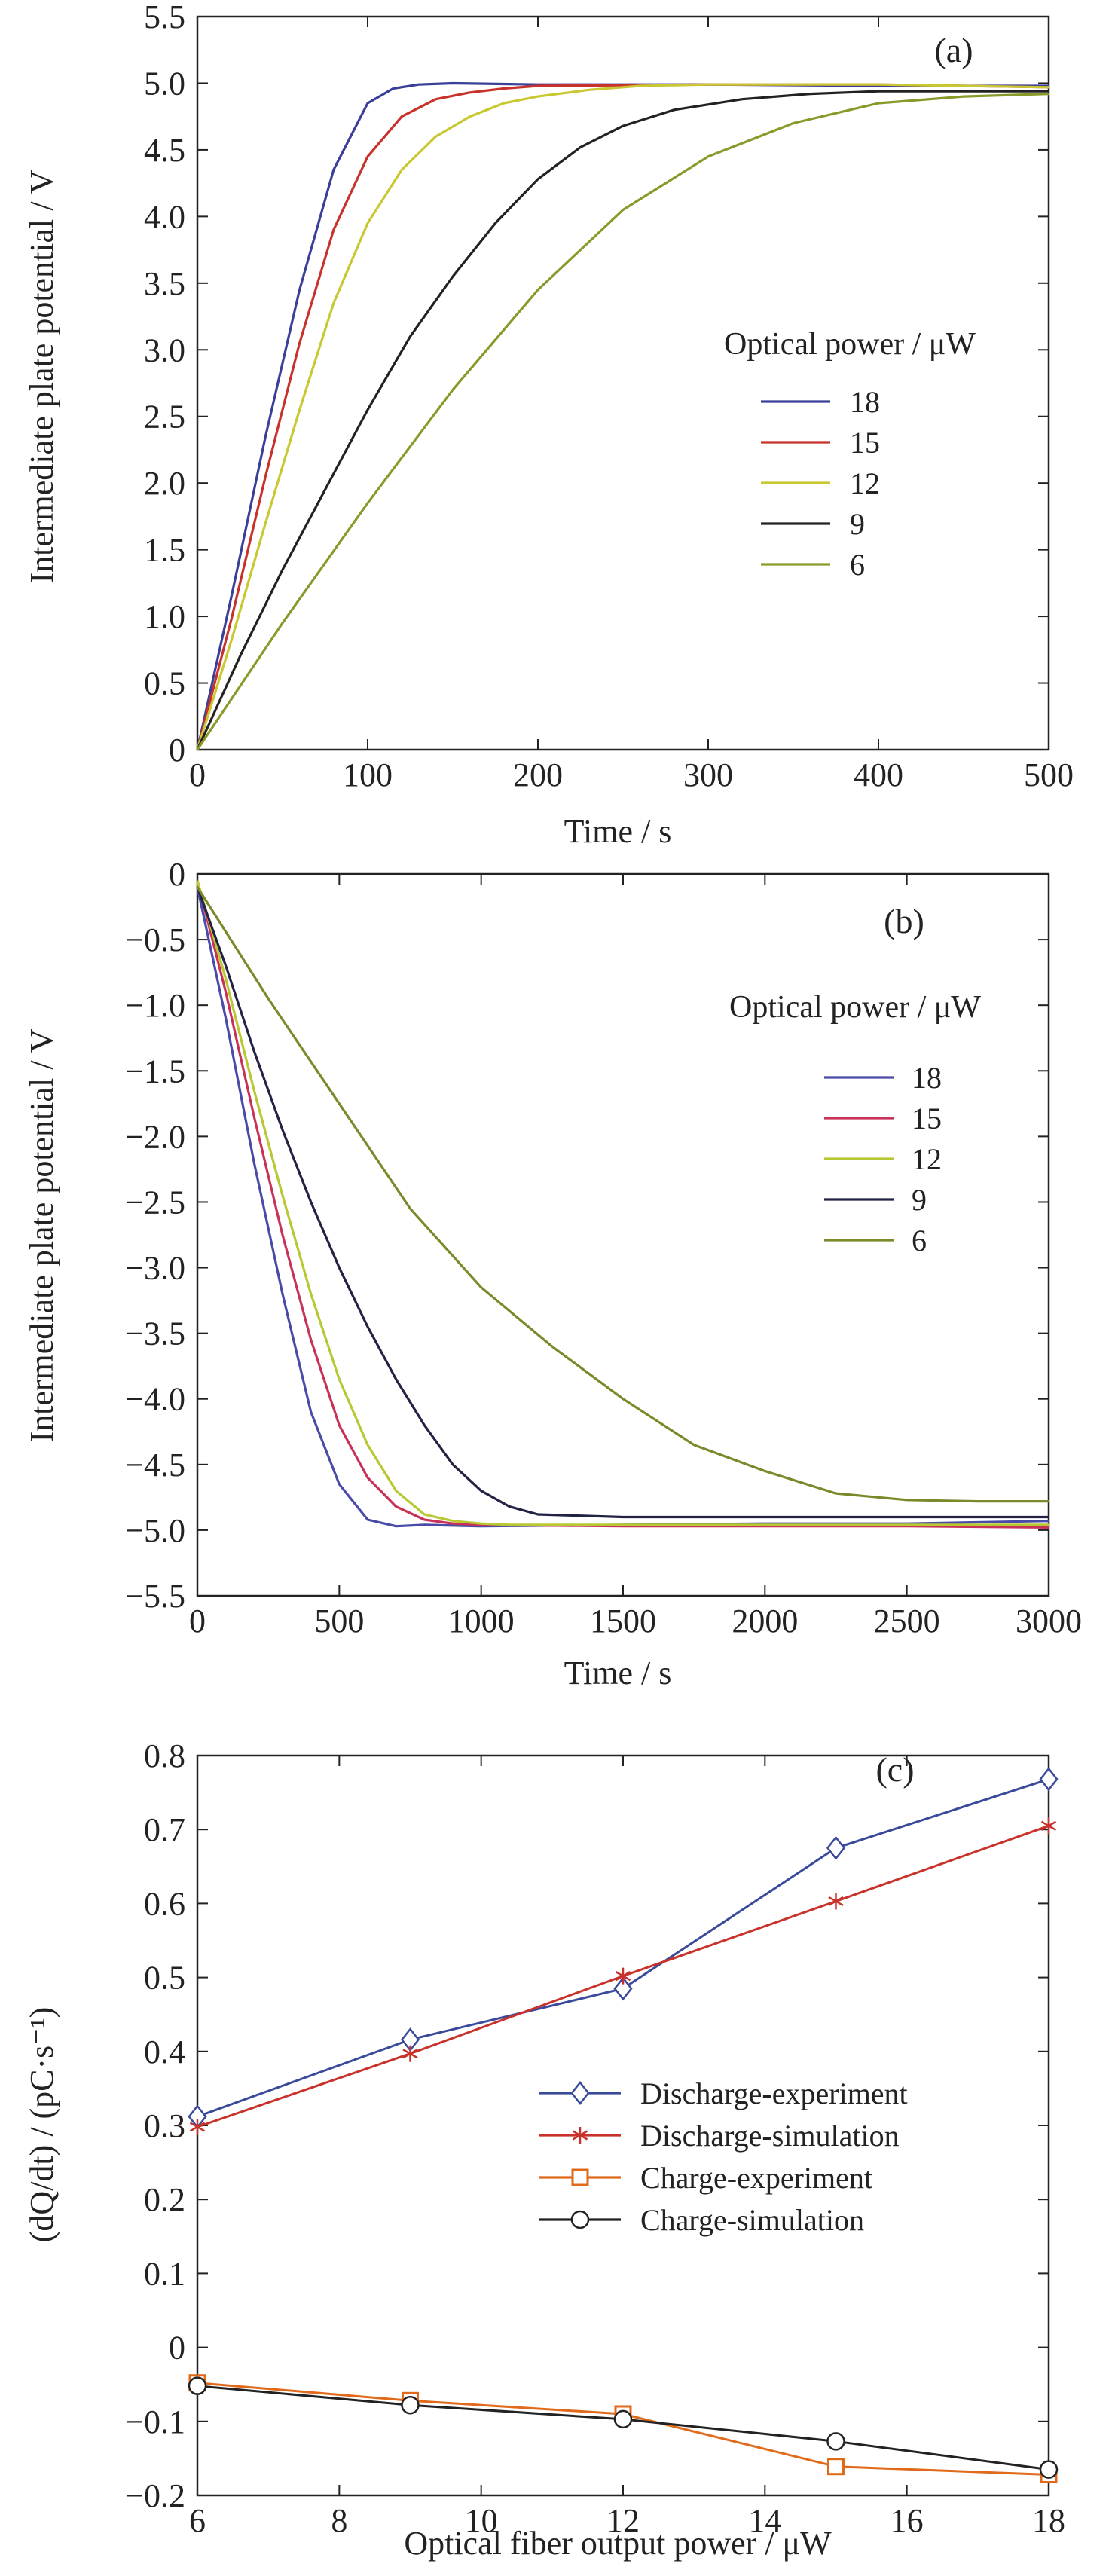  What do you see at coordinates (155, 939) in the screenshot?
I see `y-tick-label: −0.5` at bounding box center [155, 939].